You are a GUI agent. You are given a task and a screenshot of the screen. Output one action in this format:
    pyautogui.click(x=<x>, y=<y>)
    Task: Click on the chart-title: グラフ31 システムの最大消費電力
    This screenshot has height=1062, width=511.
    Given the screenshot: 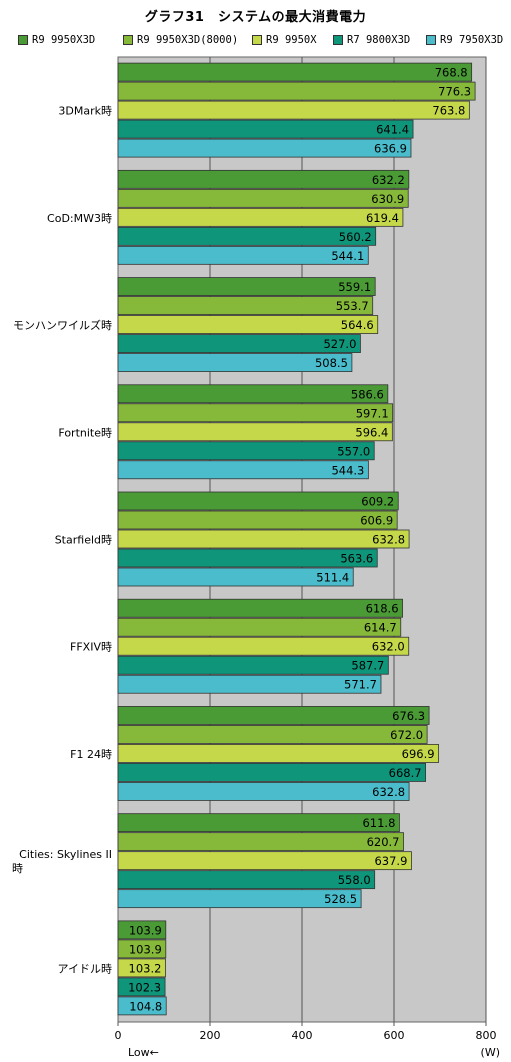 What is the action you would take?
    pyautogui.click(x=255, y=17)
    